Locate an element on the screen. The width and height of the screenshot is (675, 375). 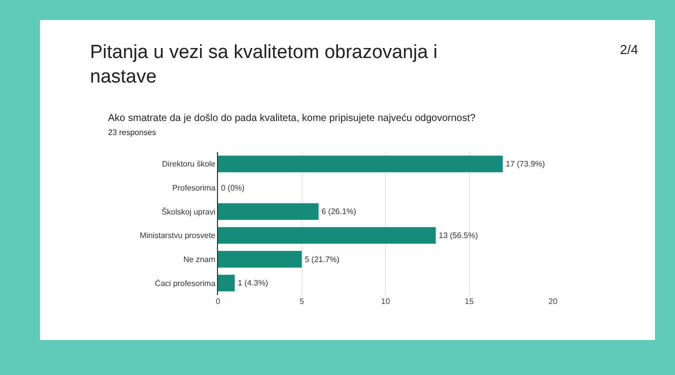
y-tick-label: Direktoru škole is located at coordinates (189, 164).